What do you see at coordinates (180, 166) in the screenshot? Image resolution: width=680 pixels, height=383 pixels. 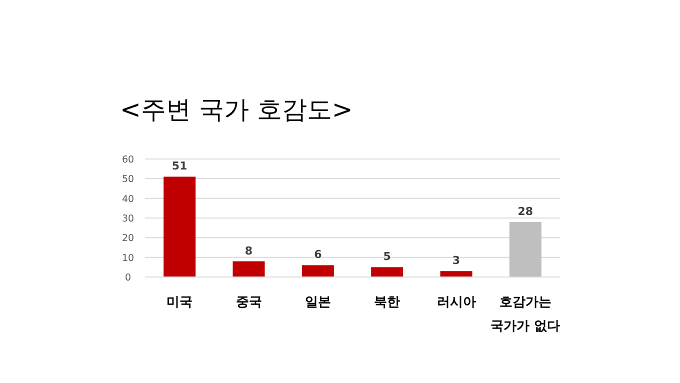 I see `data-label: 51` at bounding box center [180, 166].